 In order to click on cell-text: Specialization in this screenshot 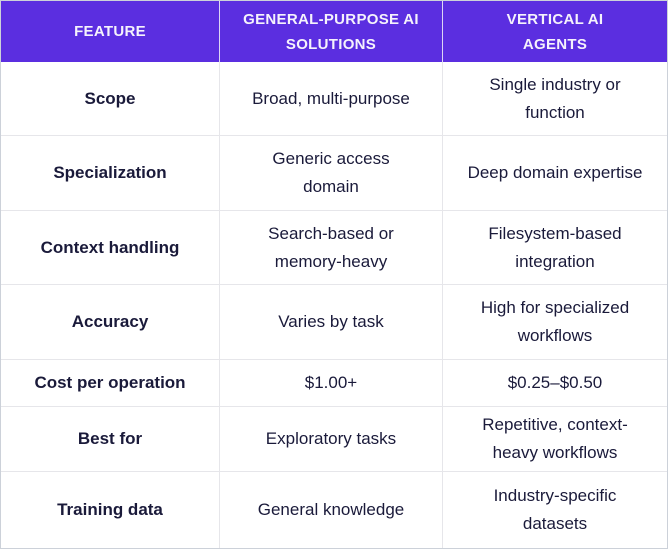, I will do `click(110, 172)`.